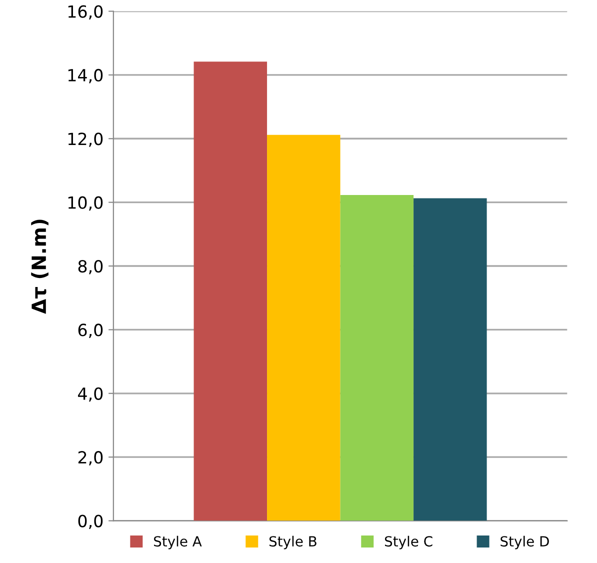  Describe the element at coordinates (85, 76) in the screenshot. I see `y-tick-label: 14,0` at that location.